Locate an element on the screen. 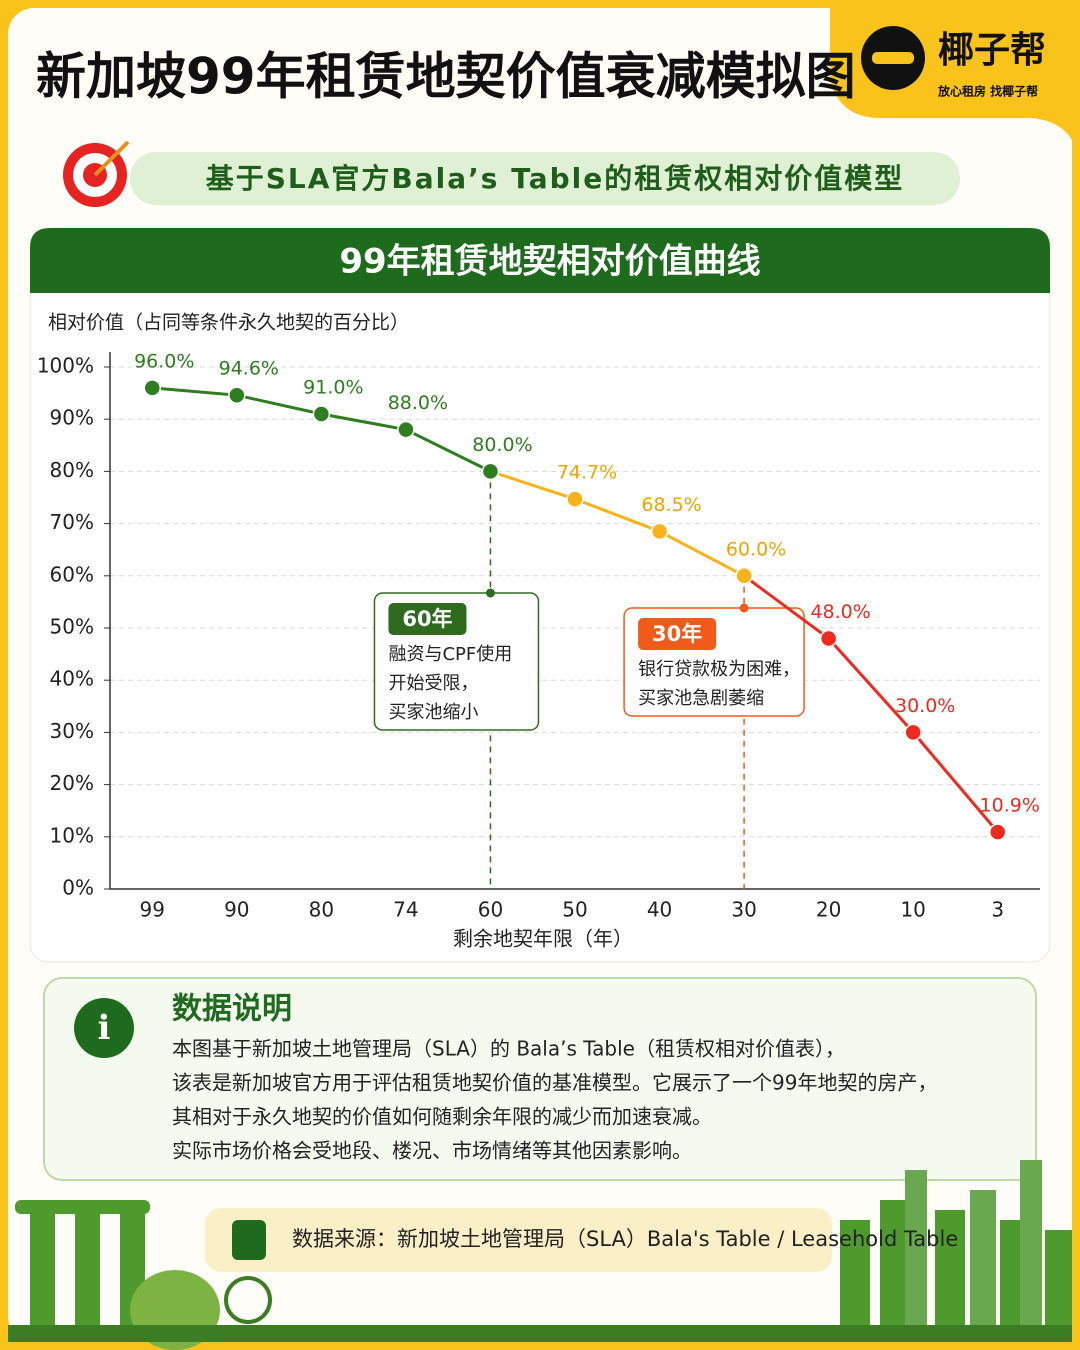  y-axis-label: 相对价值（占同等条件永久地契的百分比） is located at coordinates (228, 323).